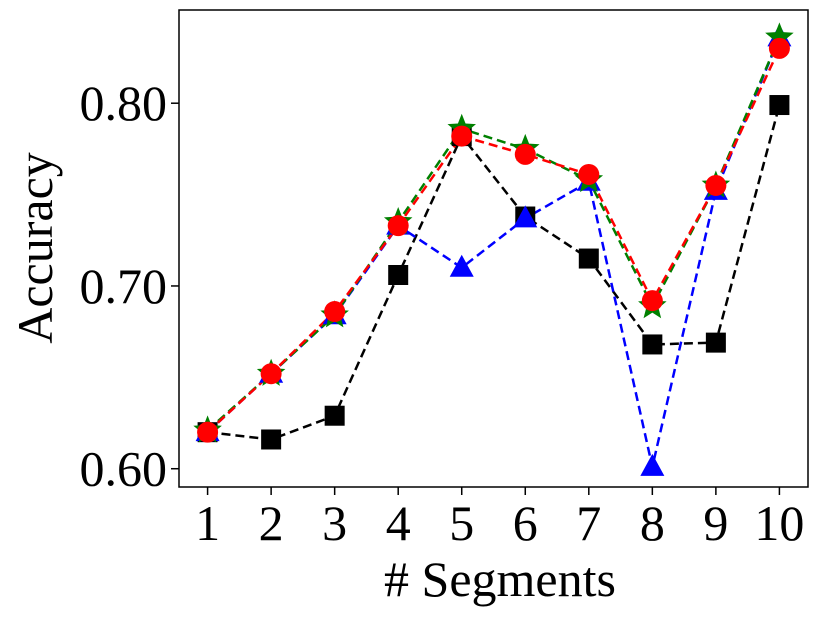  I want to click on x-tick-label: 10, so click(779, 523).